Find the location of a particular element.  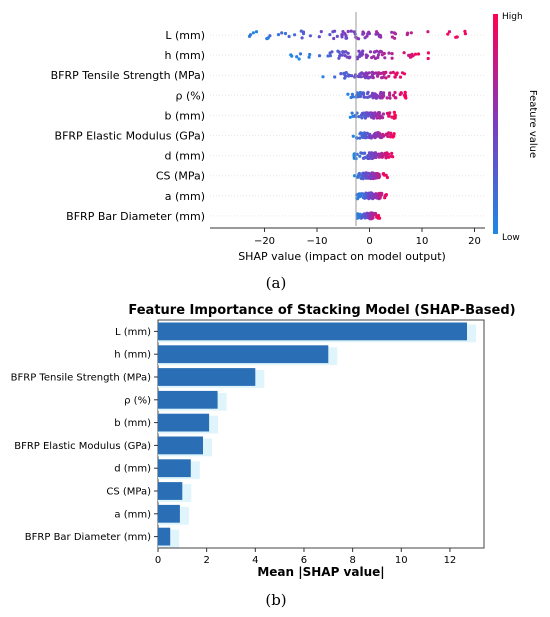

beeswarm-x-axis-label: SHAP value (impact on model output) is located at coordinates (342, 256).